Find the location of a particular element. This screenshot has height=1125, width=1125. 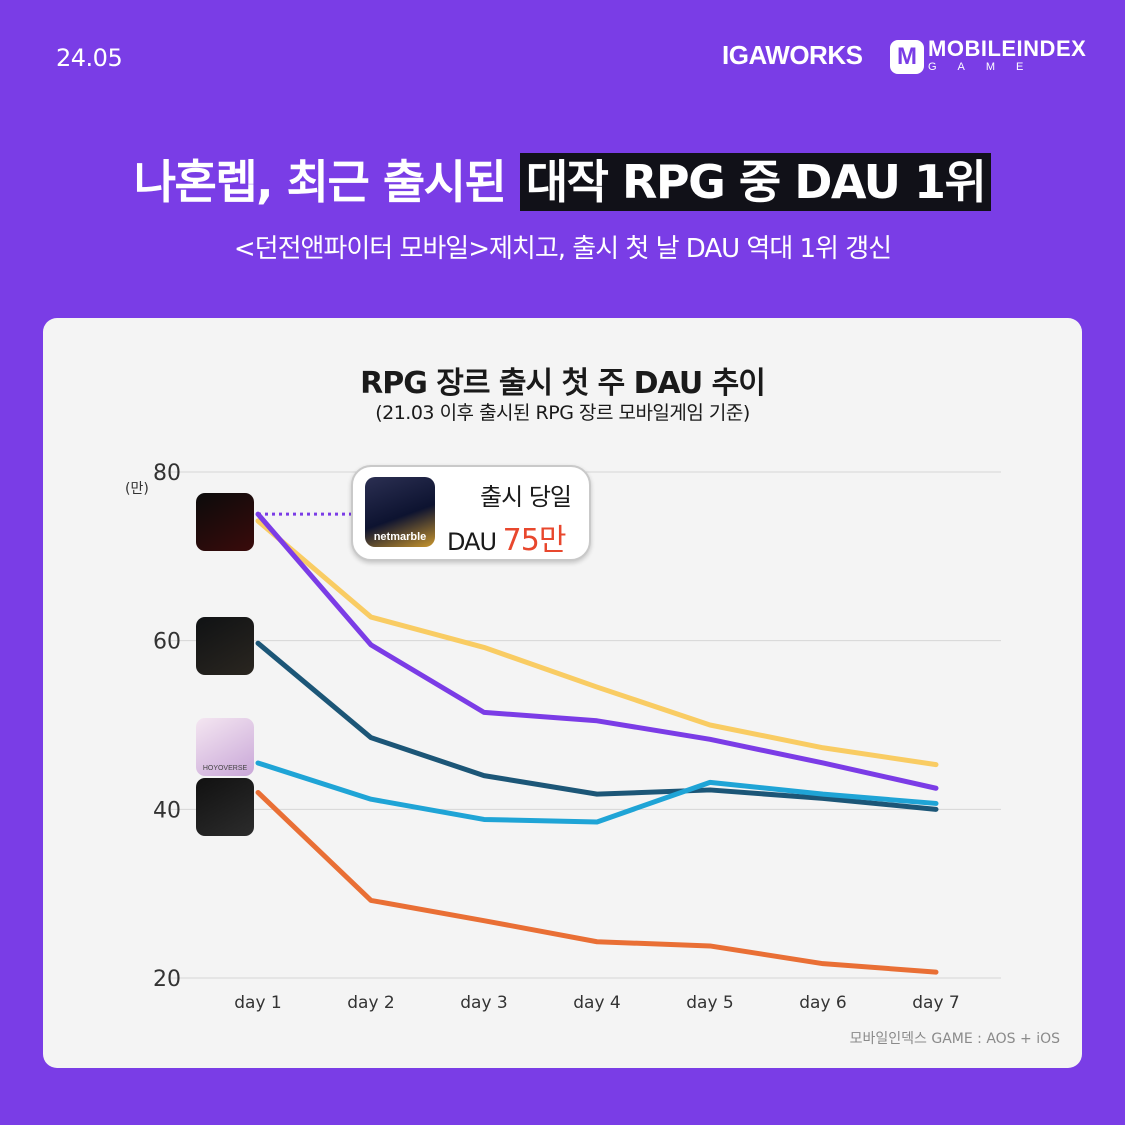

hoyoverse-icon: HOYOVERSE is located at coordinates (225, 747).